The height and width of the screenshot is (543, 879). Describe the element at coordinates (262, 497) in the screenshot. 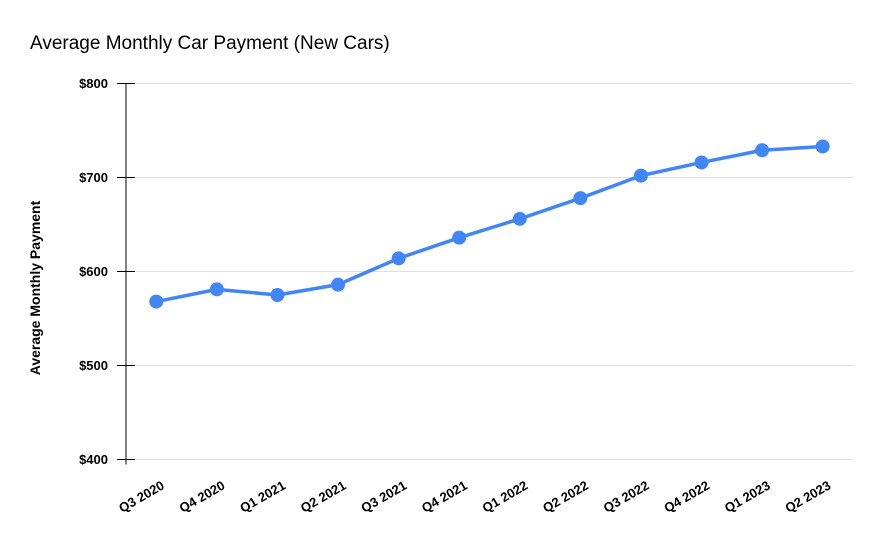

I see `x-tick-label: Q1 2021` at that location.